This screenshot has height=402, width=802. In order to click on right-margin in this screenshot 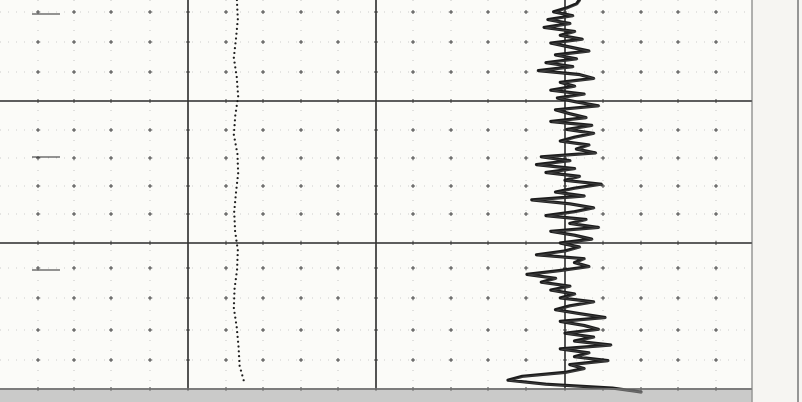, I will do `click(777, 201)`.